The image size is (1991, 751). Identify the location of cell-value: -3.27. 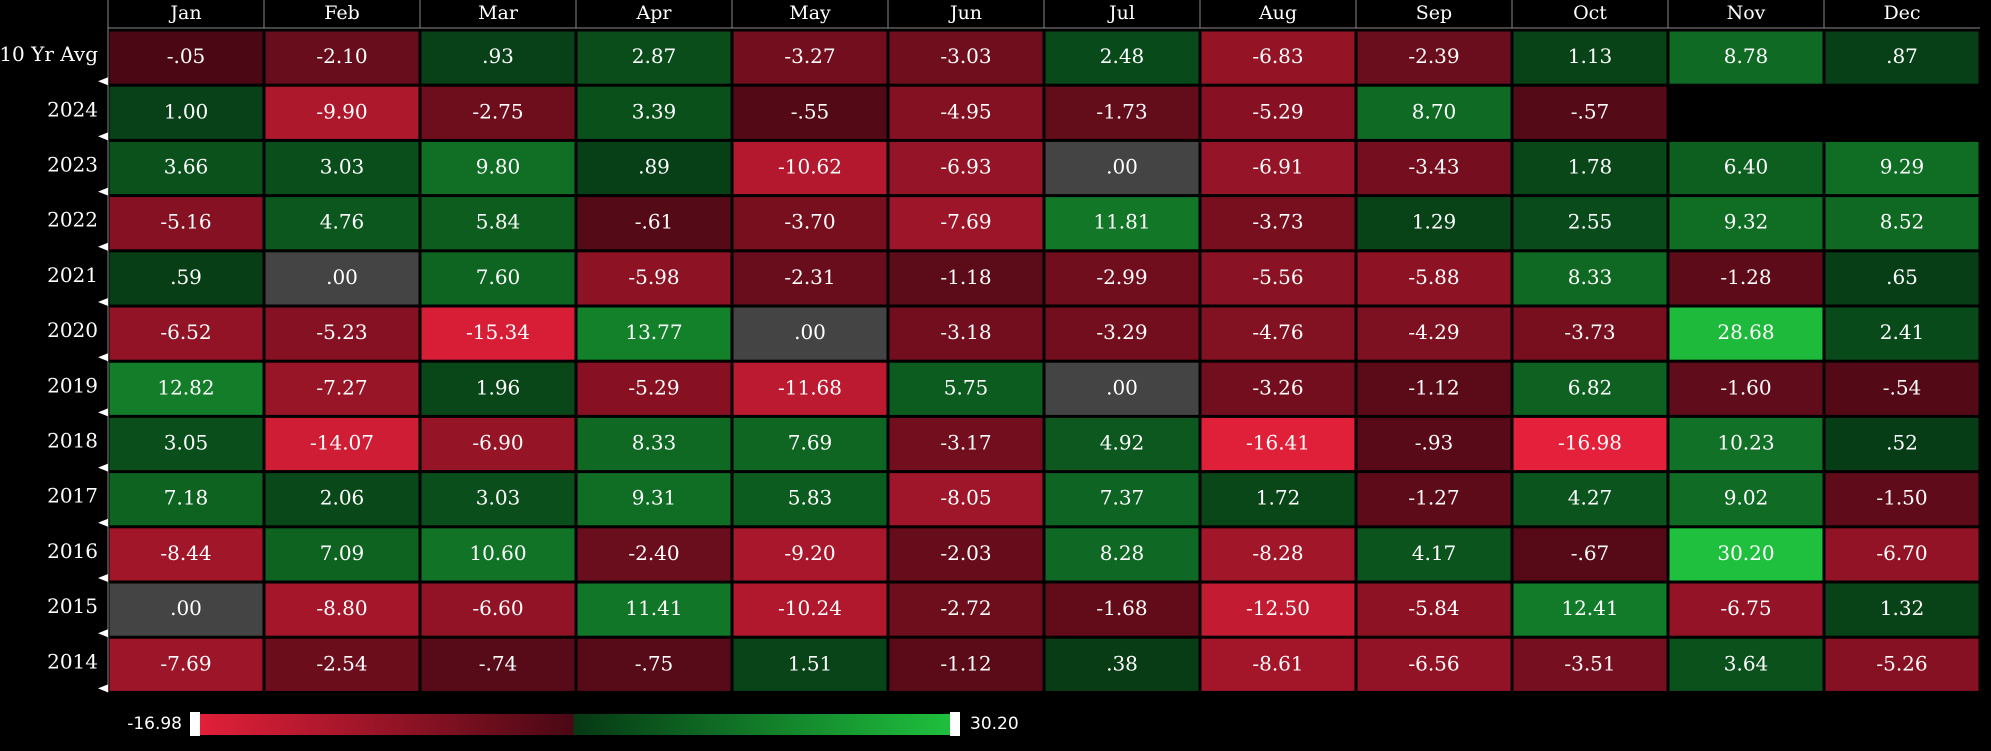
(809, 56).